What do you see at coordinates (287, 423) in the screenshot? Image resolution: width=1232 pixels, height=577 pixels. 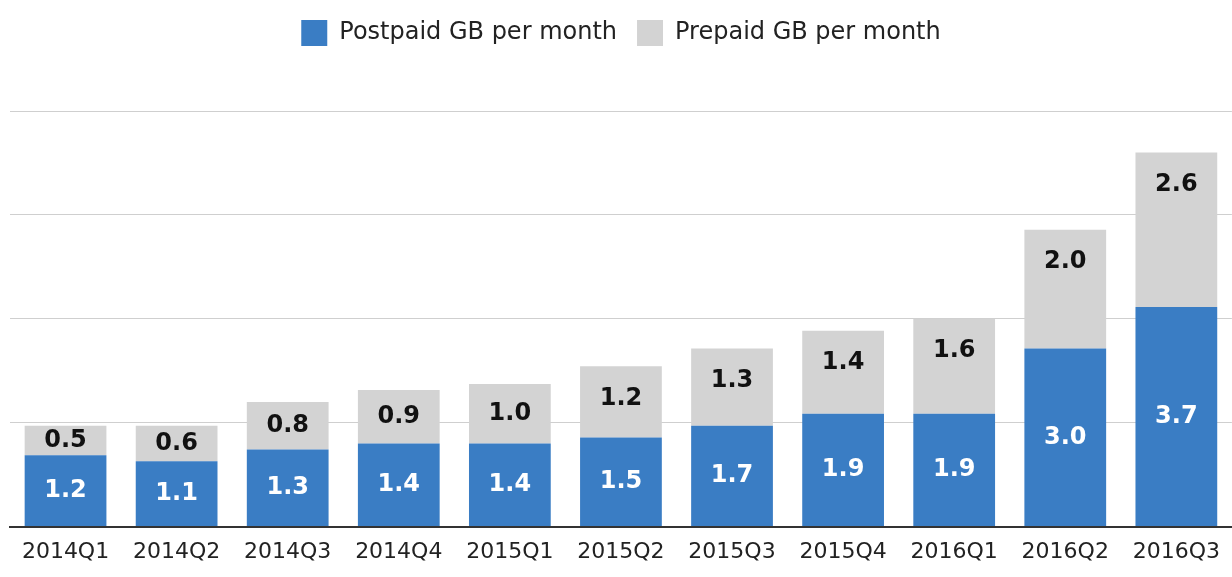 I see `data-label: 0.8` at bounding box center [287, 423].